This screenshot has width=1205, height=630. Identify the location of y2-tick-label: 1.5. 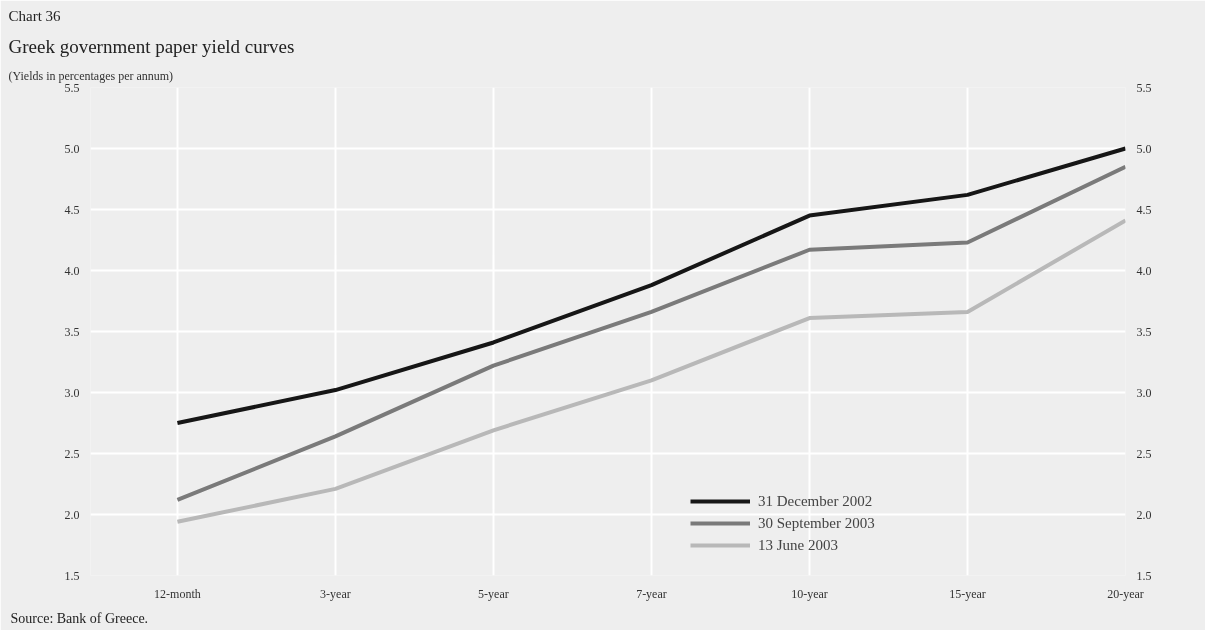
(1144, 575).